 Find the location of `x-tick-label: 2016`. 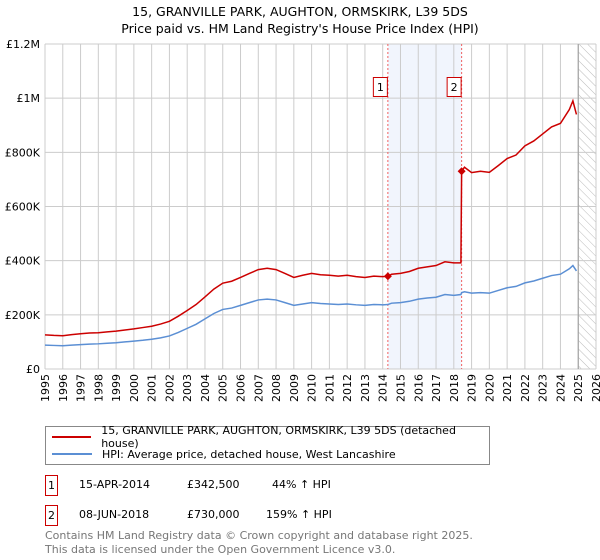

x-tick-label: 2016 is located at coordinates (418, 388).